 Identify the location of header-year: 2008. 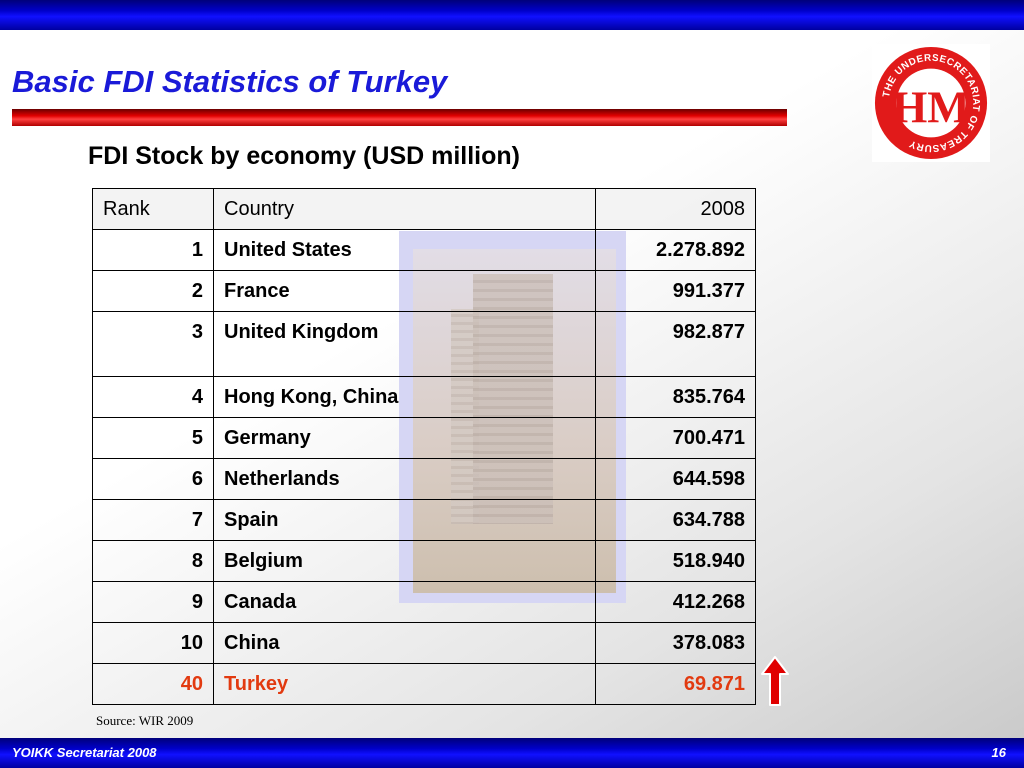
(675, 209).